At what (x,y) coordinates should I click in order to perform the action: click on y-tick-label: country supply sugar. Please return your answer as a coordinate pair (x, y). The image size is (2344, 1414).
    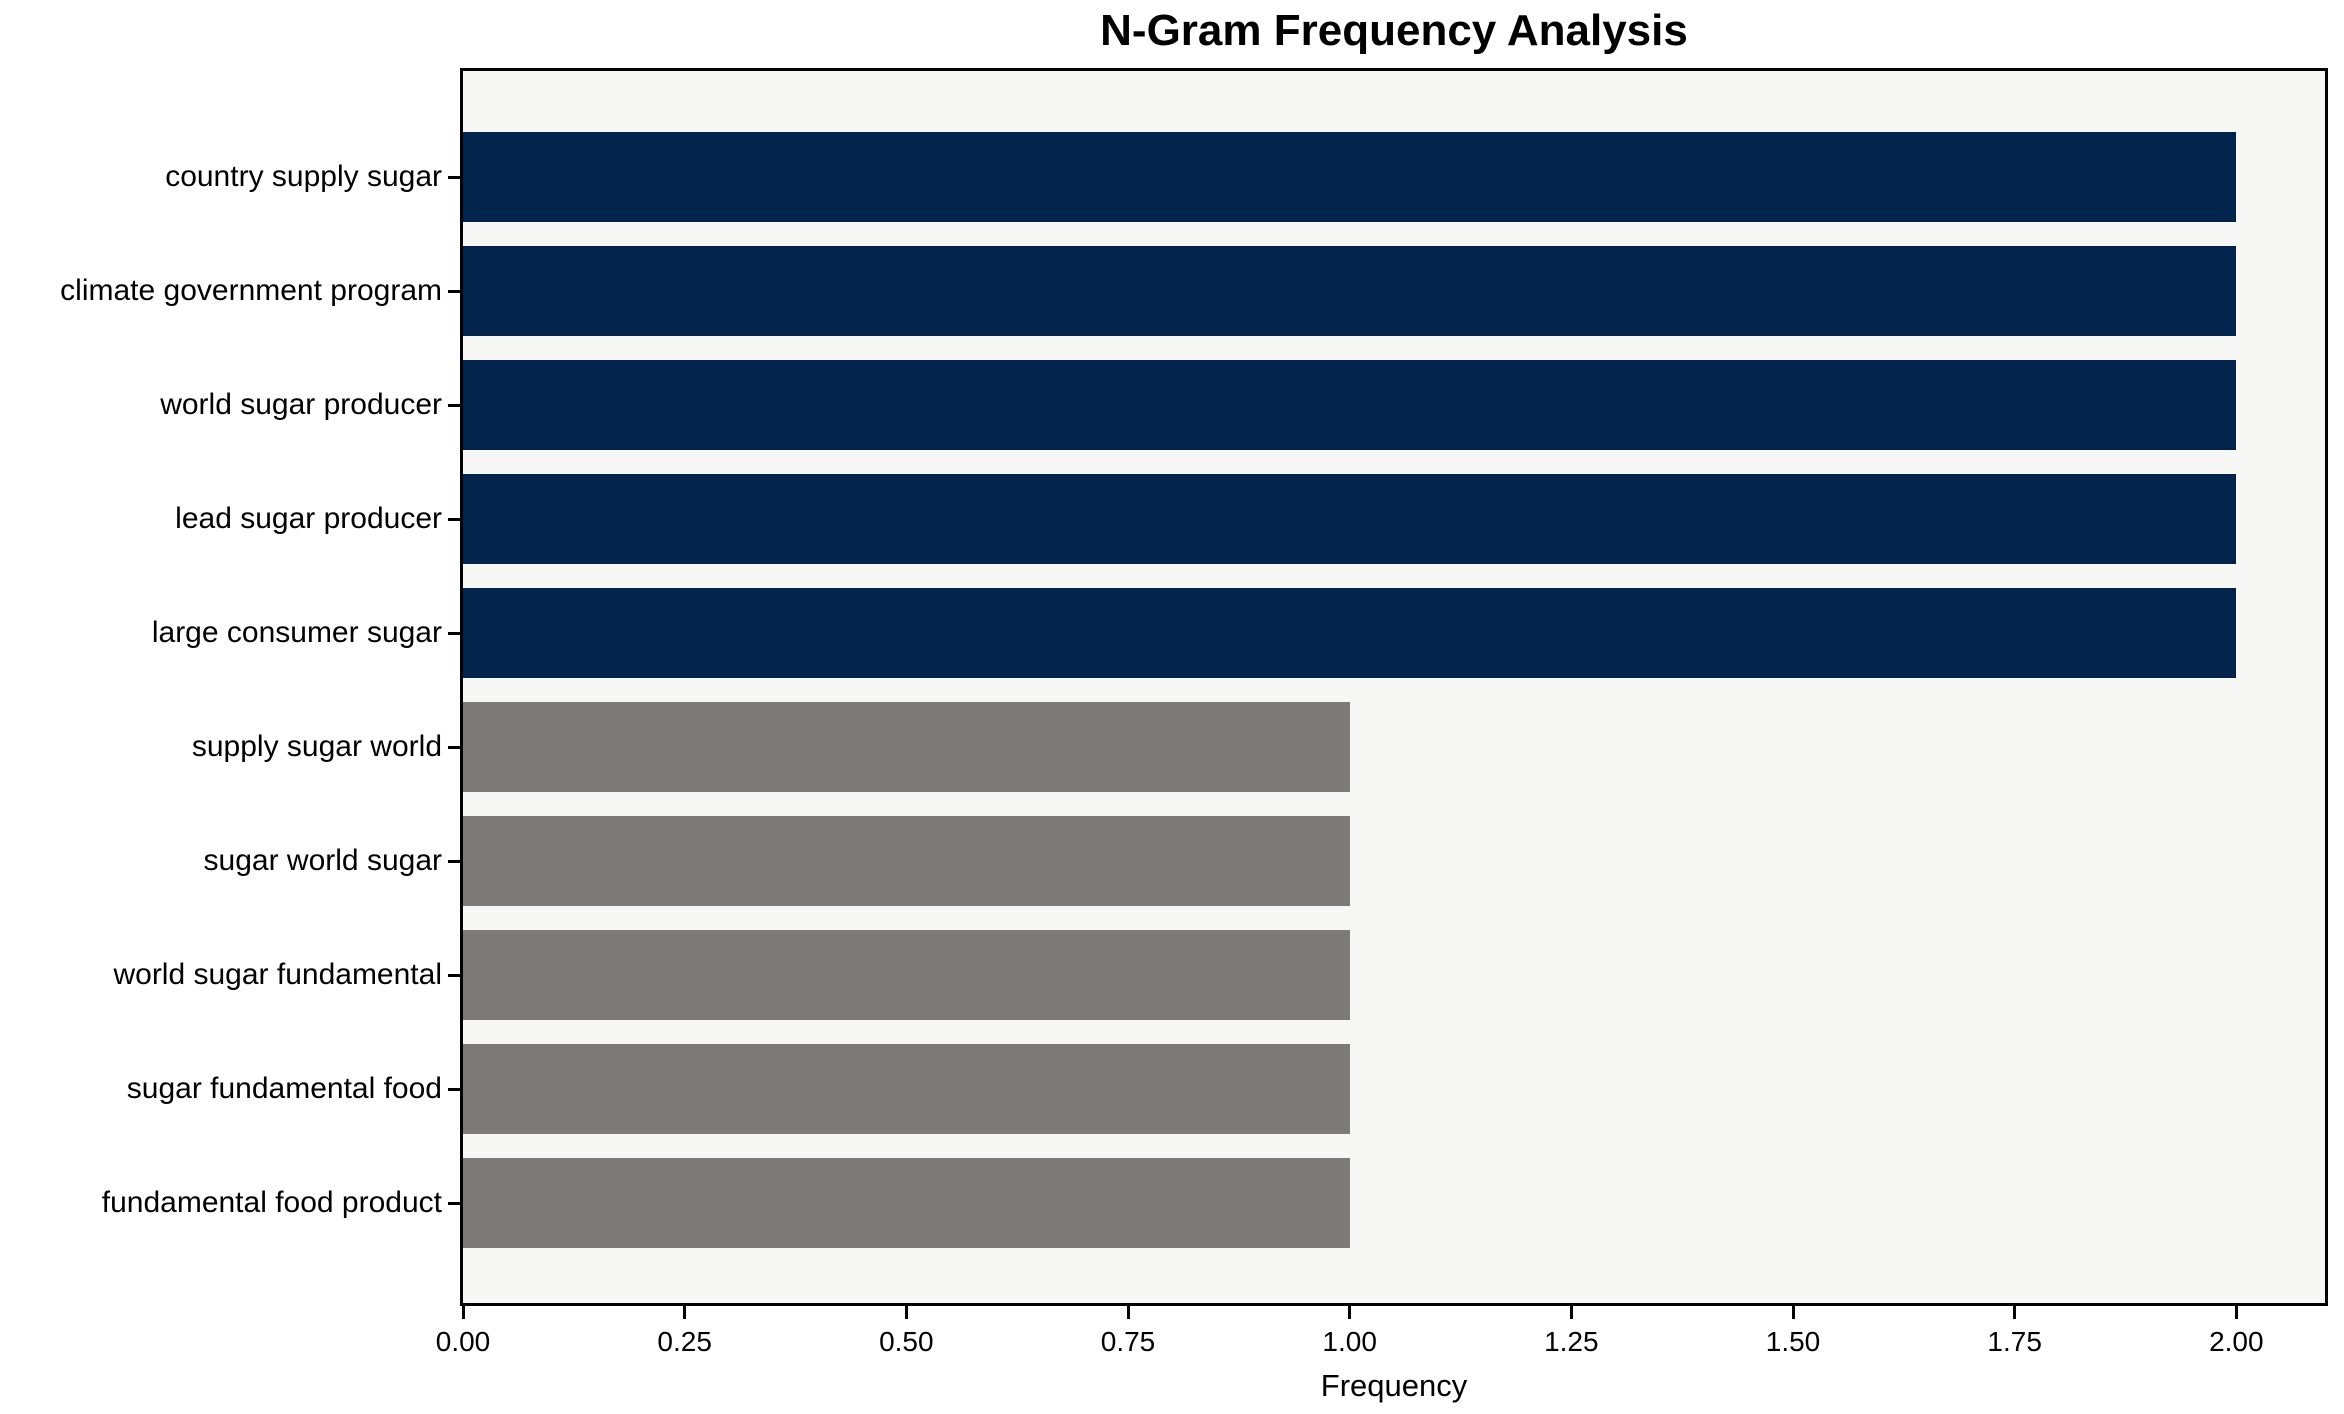
    Looking at the image, I should click on (303, 176).